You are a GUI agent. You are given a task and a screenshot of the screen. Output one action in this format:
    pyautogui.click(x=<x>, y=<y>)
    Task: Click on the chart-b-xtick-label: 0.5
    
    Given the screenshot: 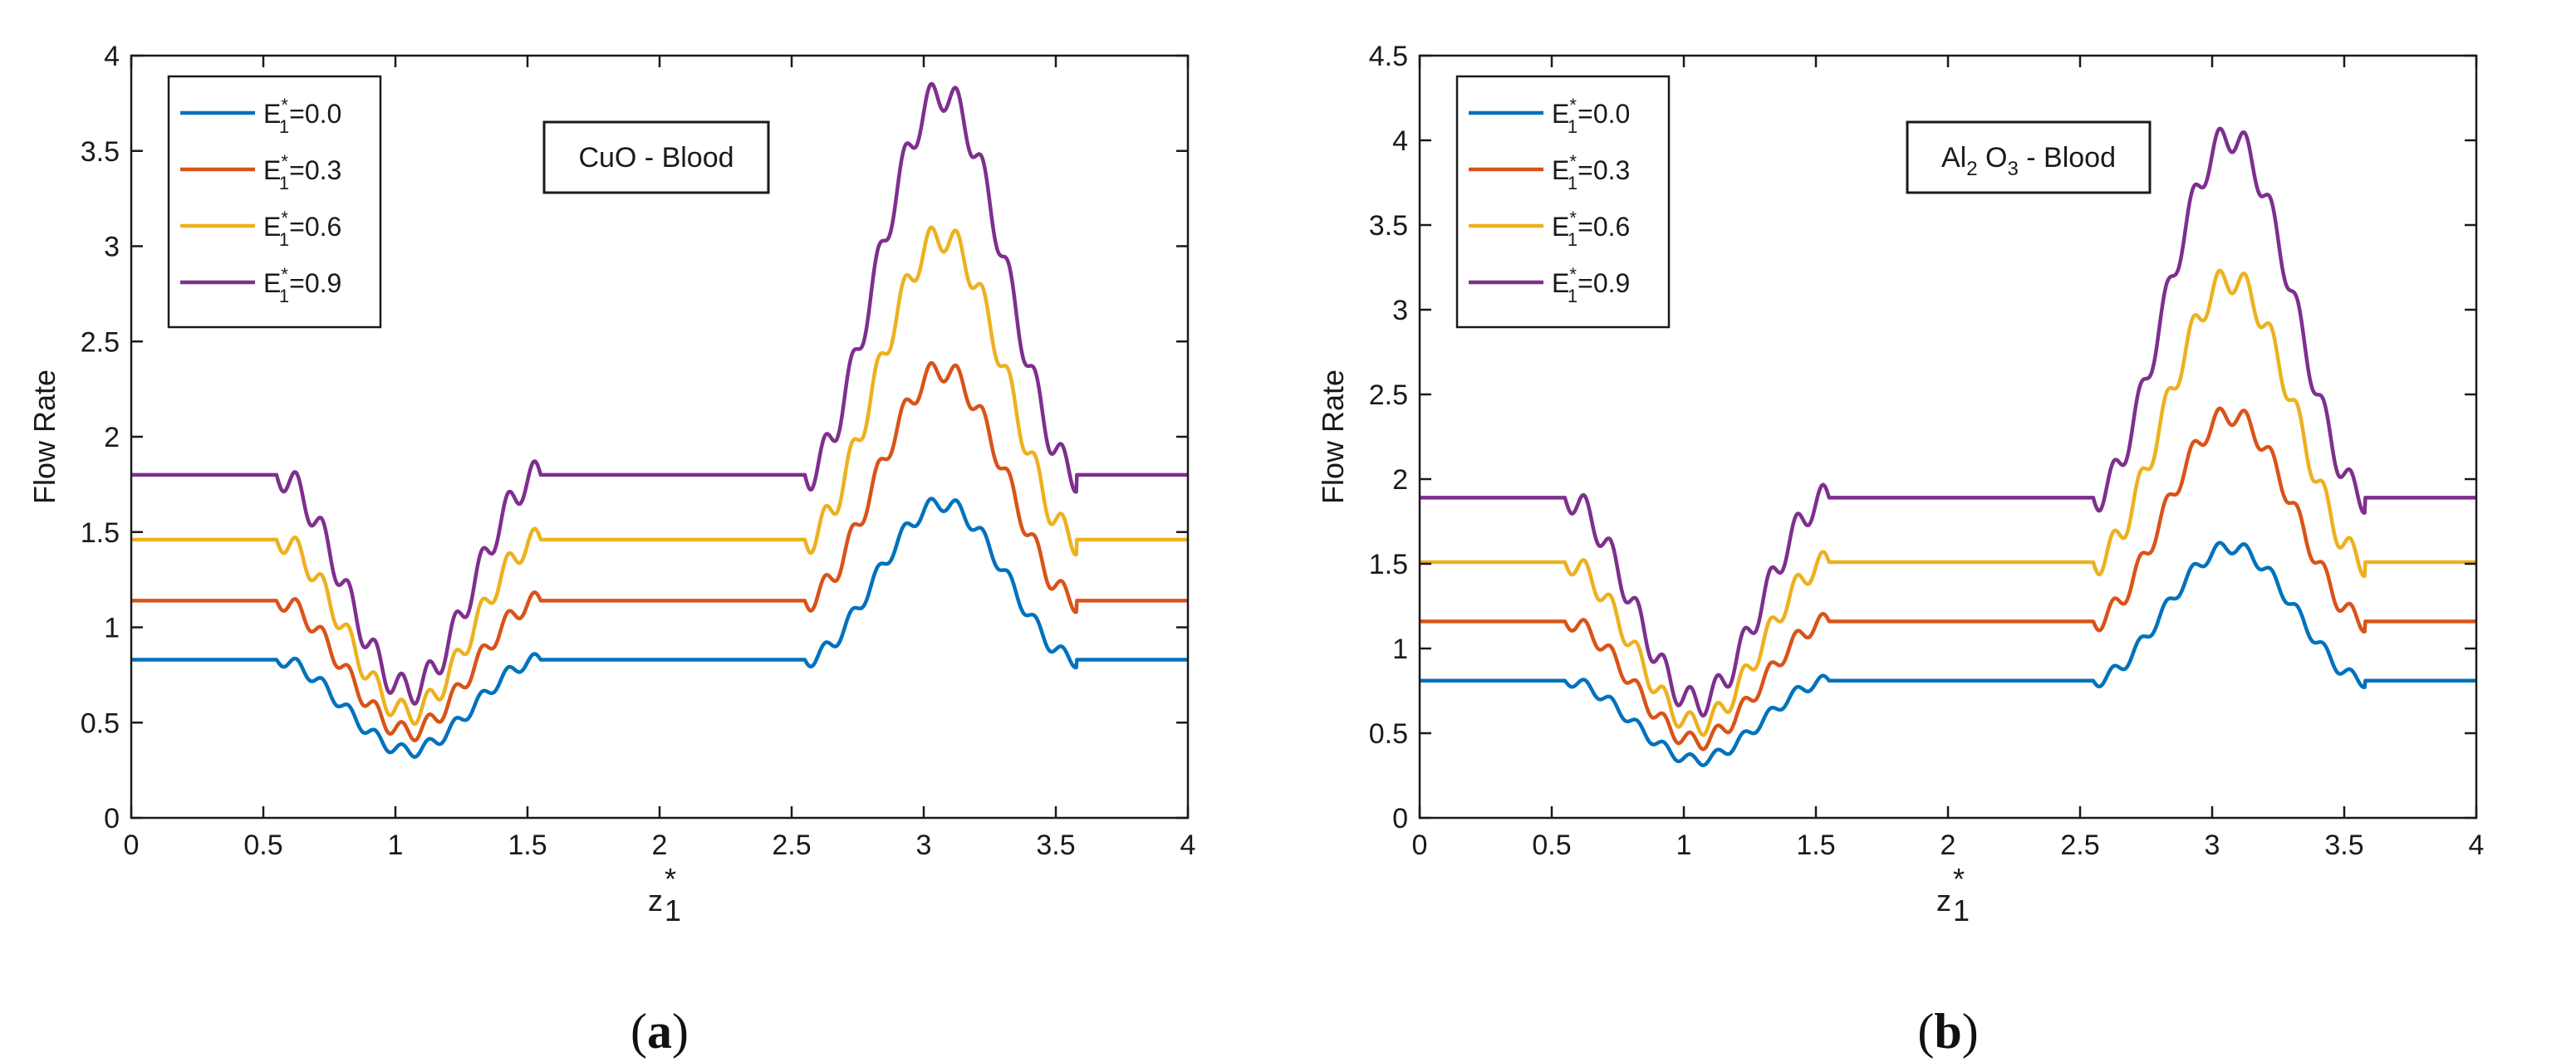 What is the action you would take?
    pyautogui.click(x=1551, y=845)
    